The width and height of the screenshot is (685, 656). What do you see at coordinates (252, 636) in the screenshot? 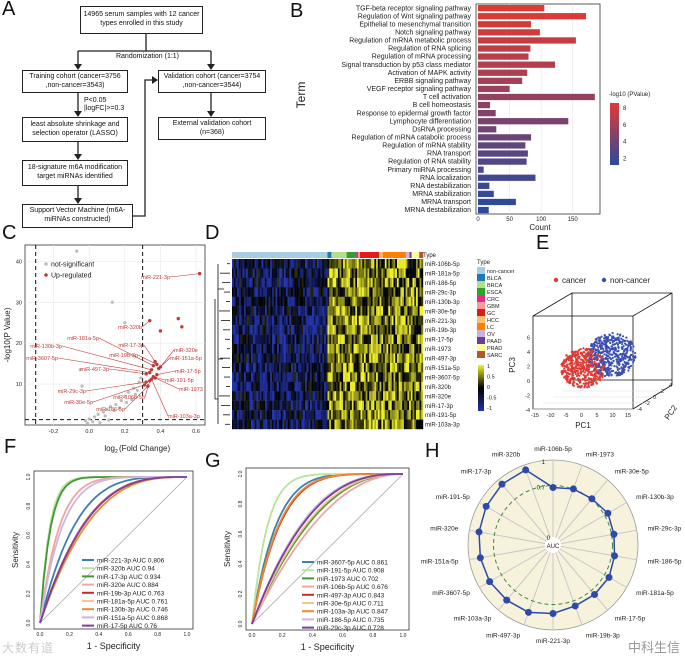
I see `g-xtick-label: 0.0` at bounding box center [252, 636].